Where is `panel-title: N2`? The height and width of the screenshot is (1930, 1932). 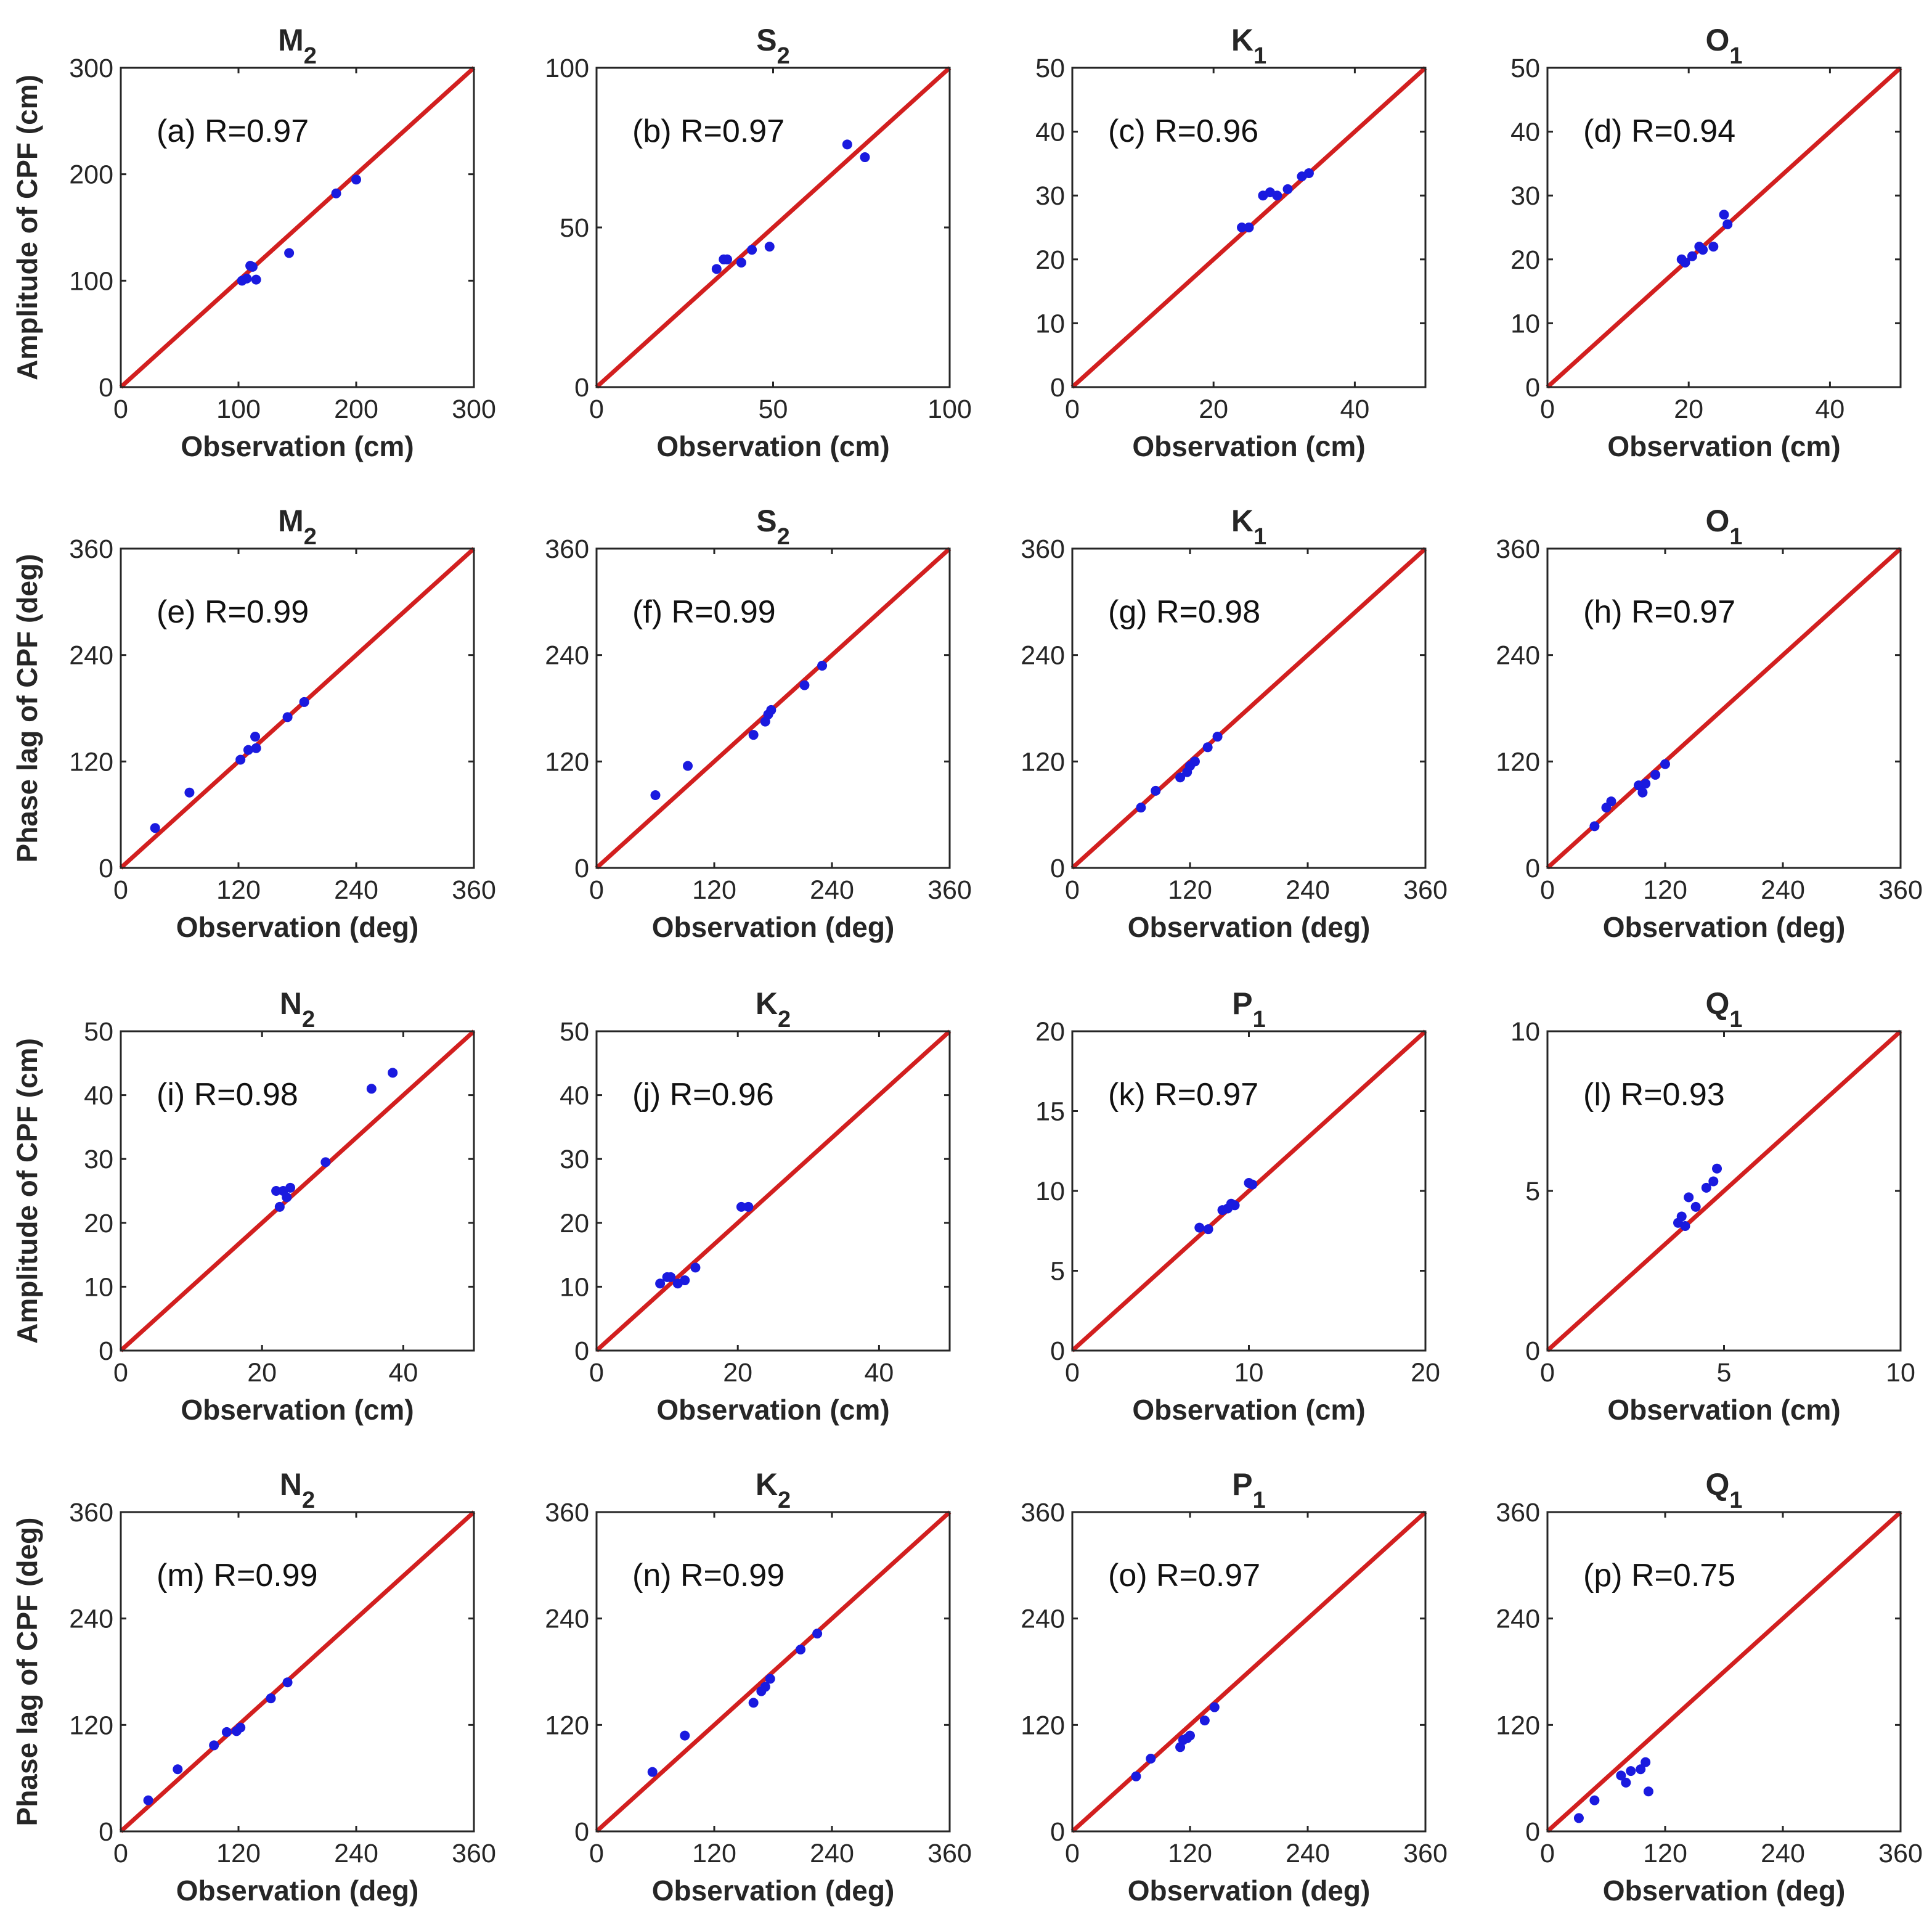 panel-title: N2 is located at coordinates (297, 1009).